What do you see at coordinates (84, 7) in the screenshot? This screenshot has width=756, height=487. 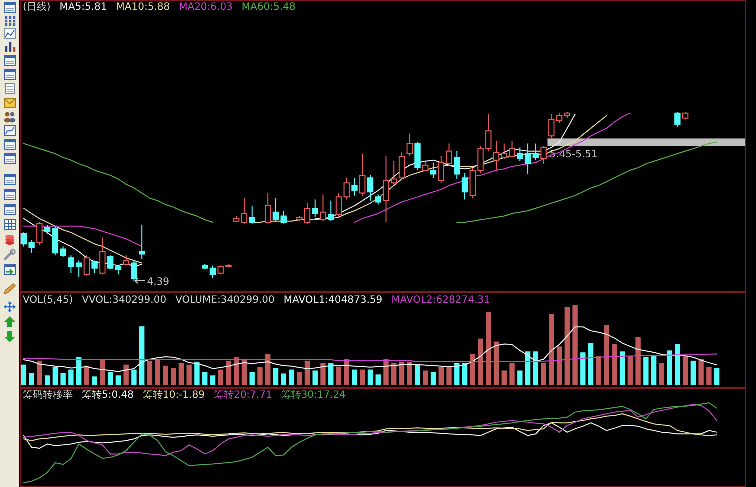 I see `text: MA5:5.81` at bounding box center [84, 7].